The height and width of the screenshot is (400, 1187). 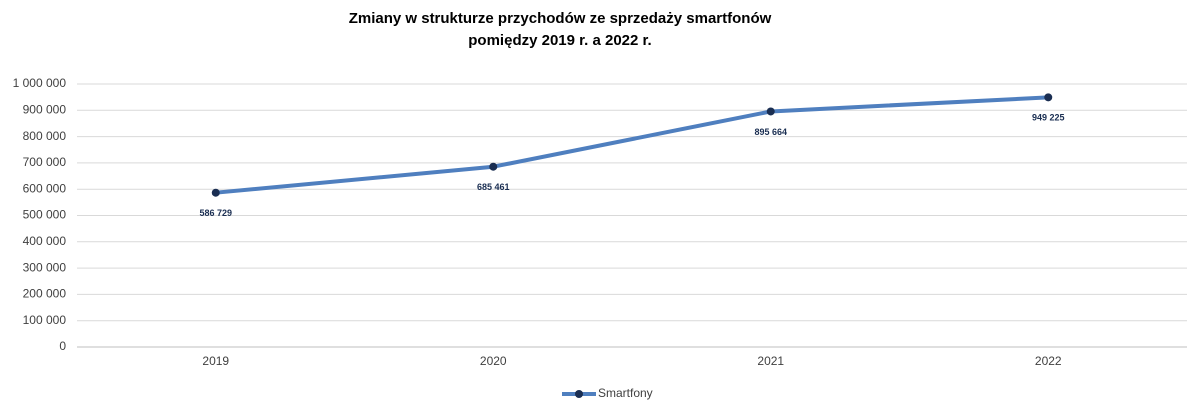 I want to click on data-label: 949 225, so click(x=1048, y=118).